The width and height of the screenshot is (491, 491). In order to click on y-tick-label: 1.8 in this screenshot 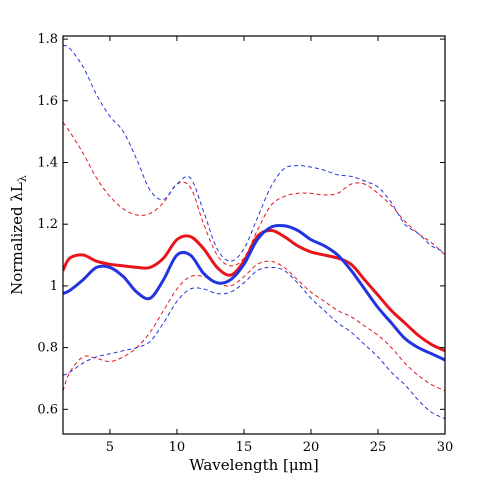, I will do `click(47, 39)`.